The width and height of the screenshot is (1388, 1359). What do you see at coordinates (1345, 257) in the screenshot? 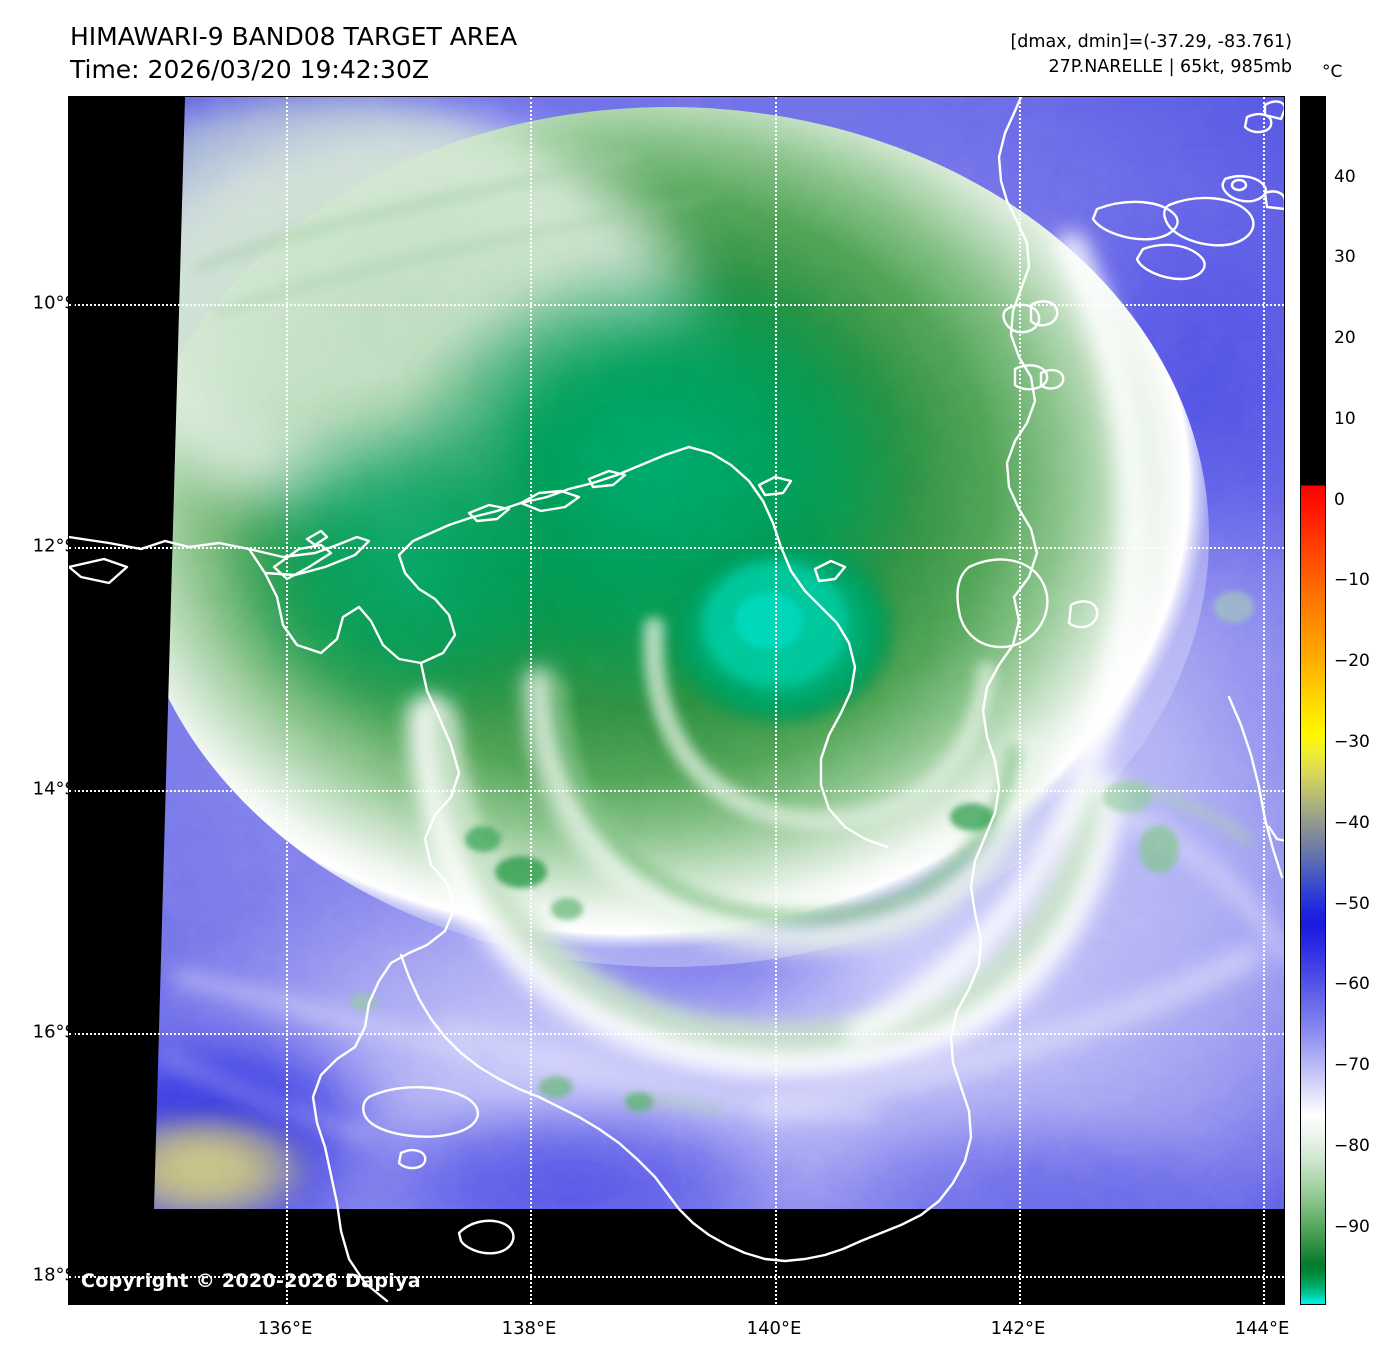
I see `colorbar-tick-label: 30` at bounding box center [1345, 257].